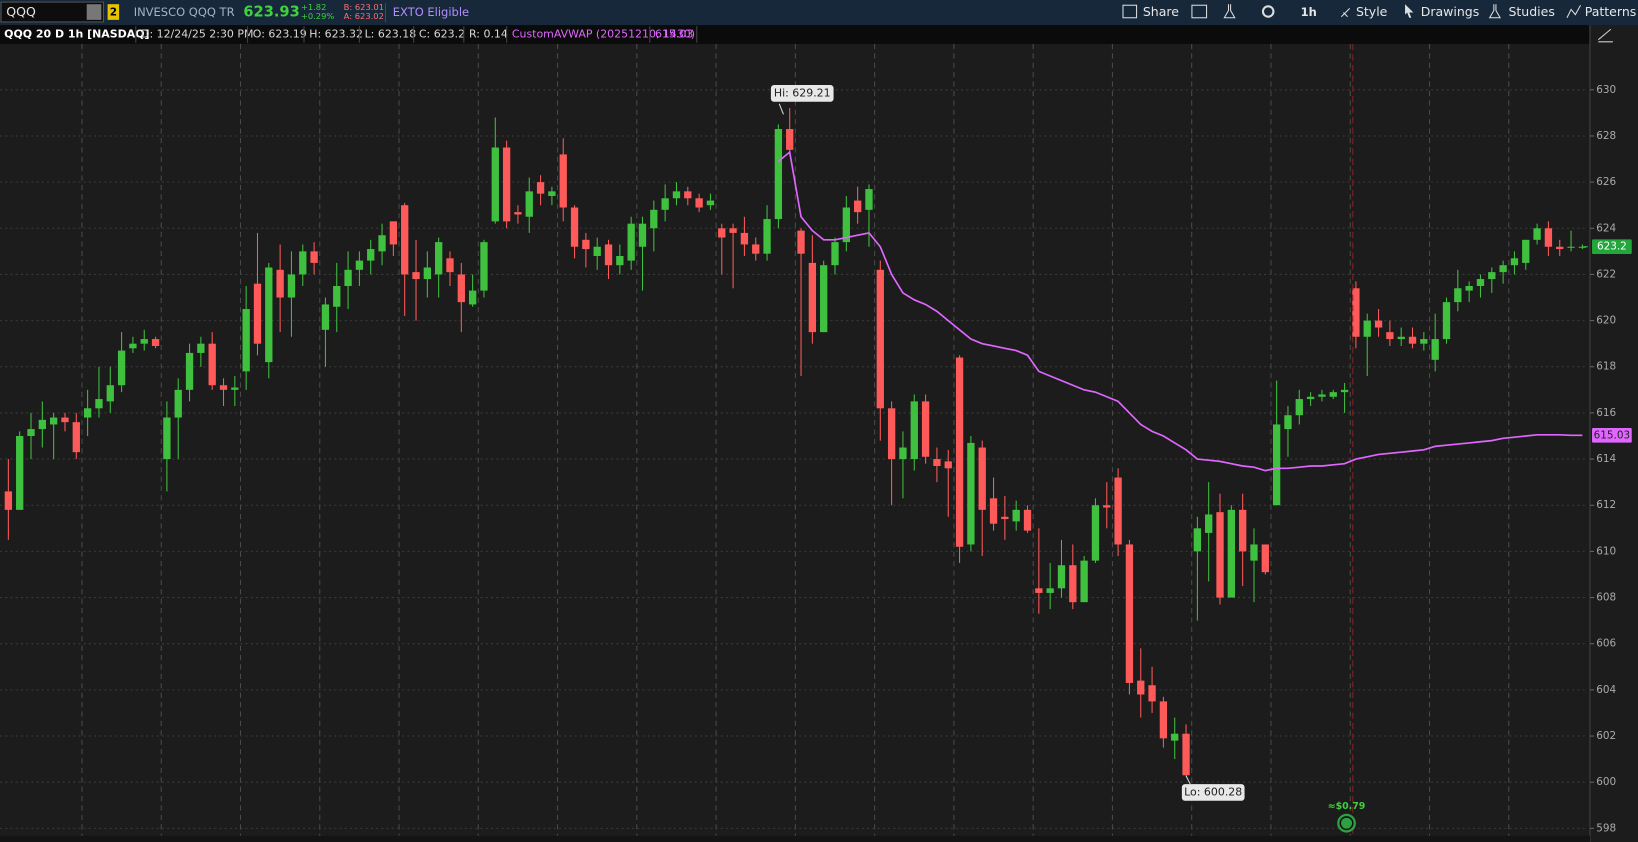 Image resolution: width=1638 pixels, height=842 pixels. What do you see at coordinates (1531, 11) in the screenshot?
I see `studies: Studies` at bounding box center [1531, 11].